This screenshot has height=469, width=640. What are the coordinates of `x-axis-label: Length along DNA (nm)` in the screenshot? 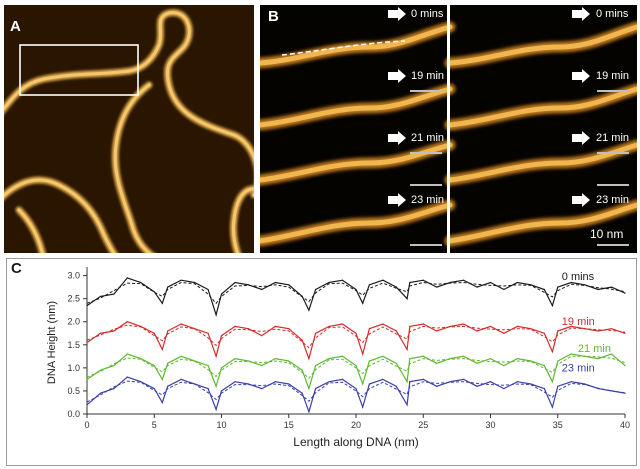 It's located at (355, 442).